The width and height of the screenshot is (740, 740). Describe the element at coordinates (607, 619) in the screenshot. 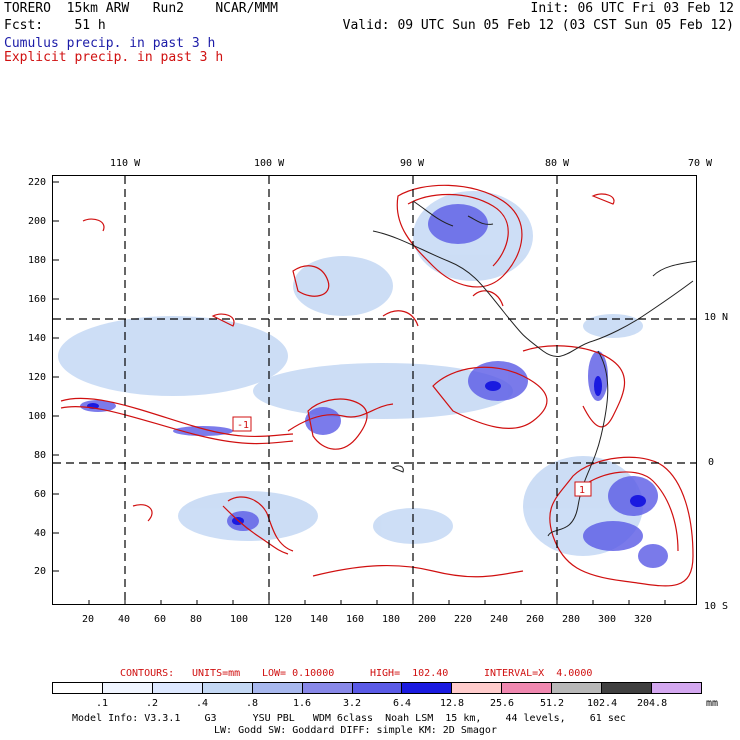

I see `x-tick-label: 300` at that location.